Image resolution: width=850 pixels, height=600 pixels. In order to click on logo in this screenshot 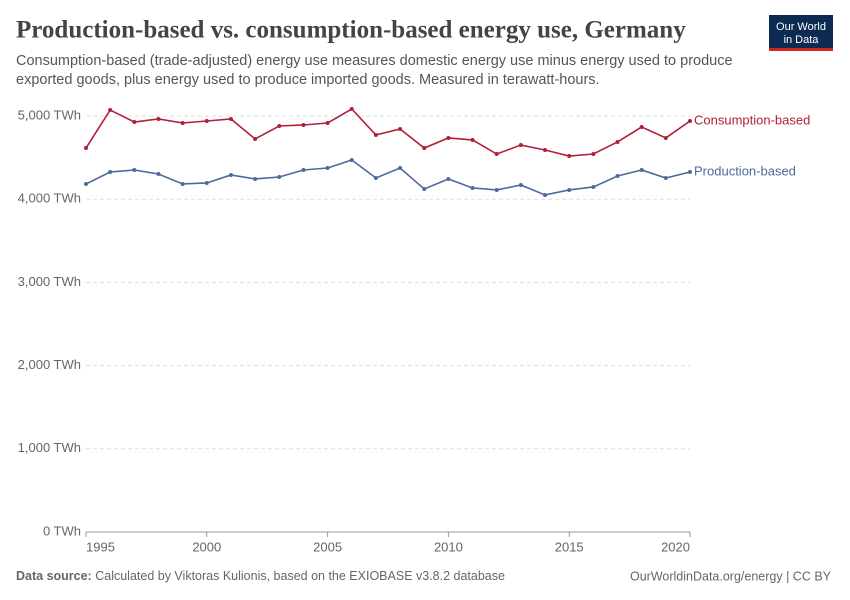, I will do `click(801, 33)`.